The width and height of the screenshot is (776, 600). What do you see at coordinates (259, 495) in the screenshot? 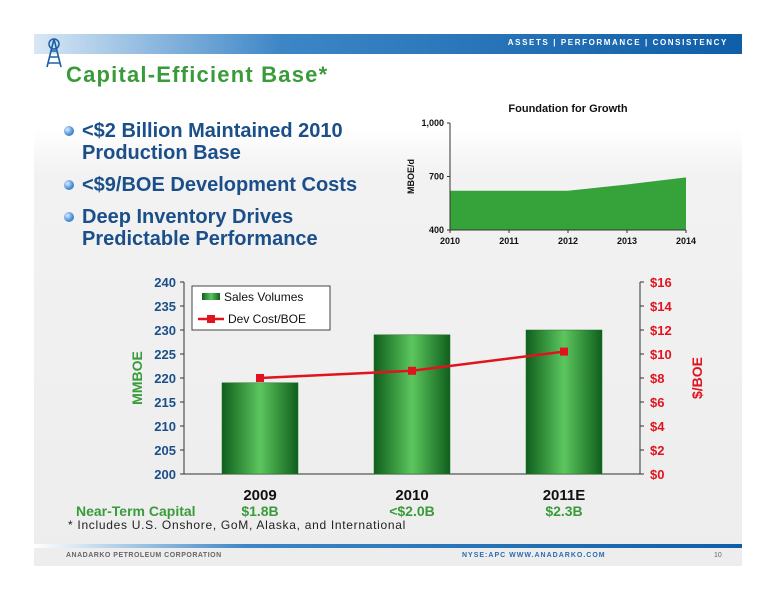
I see `x-tick-label: 2009` at bounding box center [259, 495].